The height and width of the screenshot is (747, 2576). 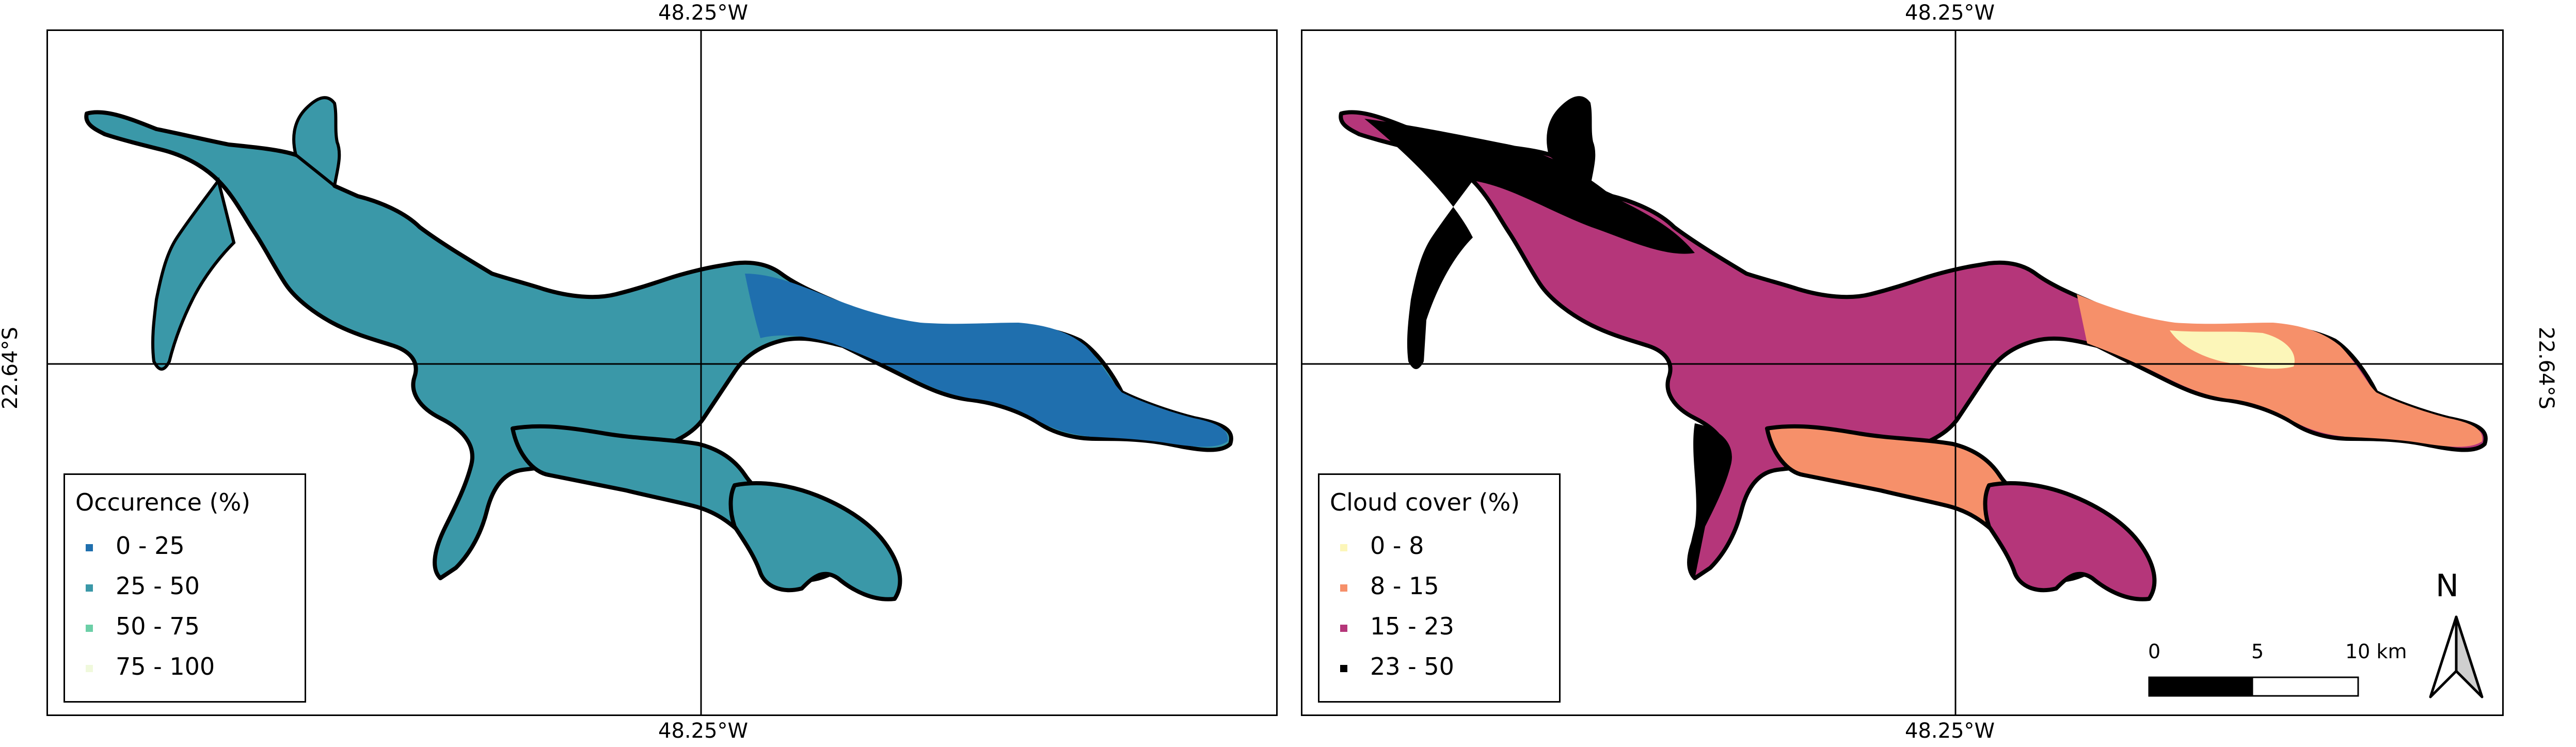 I want to click on bottom-longitude-label-left: 48.25°W, so click(x=703, y=731).